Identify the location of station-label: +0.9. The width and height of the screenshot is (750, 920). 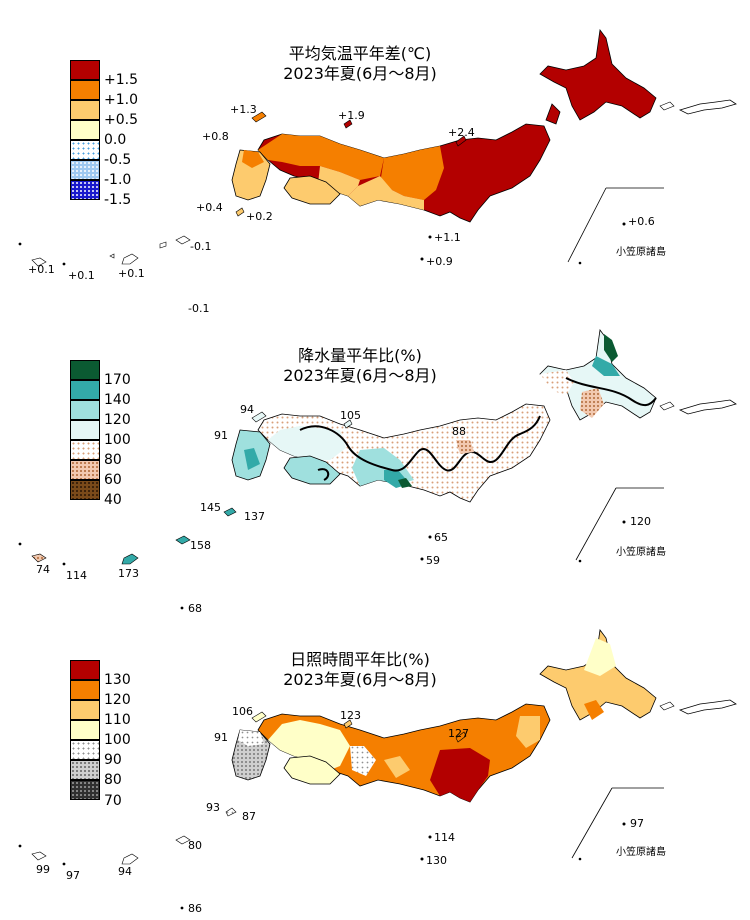
(439, 261).